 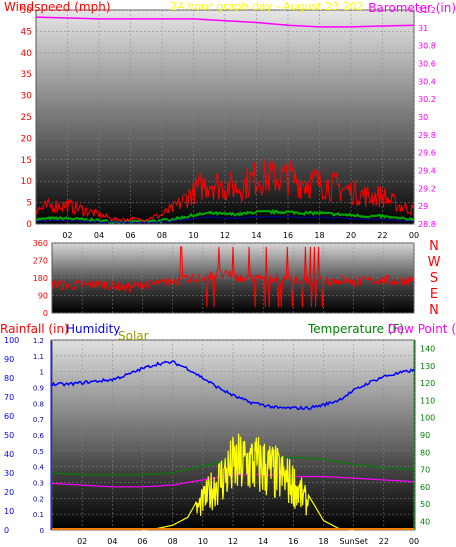 What do you see at coordinates (434, 294) in the screenshot?
I see `compass-label: E` at bounding box center [434, 294].